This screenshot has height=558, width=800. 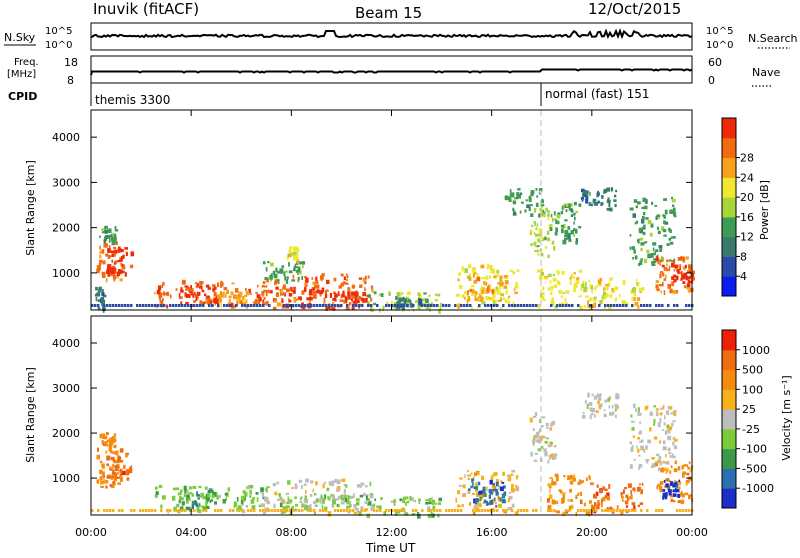 I want to click on x-tick-label: 00:00, so click(x=692, y=532).